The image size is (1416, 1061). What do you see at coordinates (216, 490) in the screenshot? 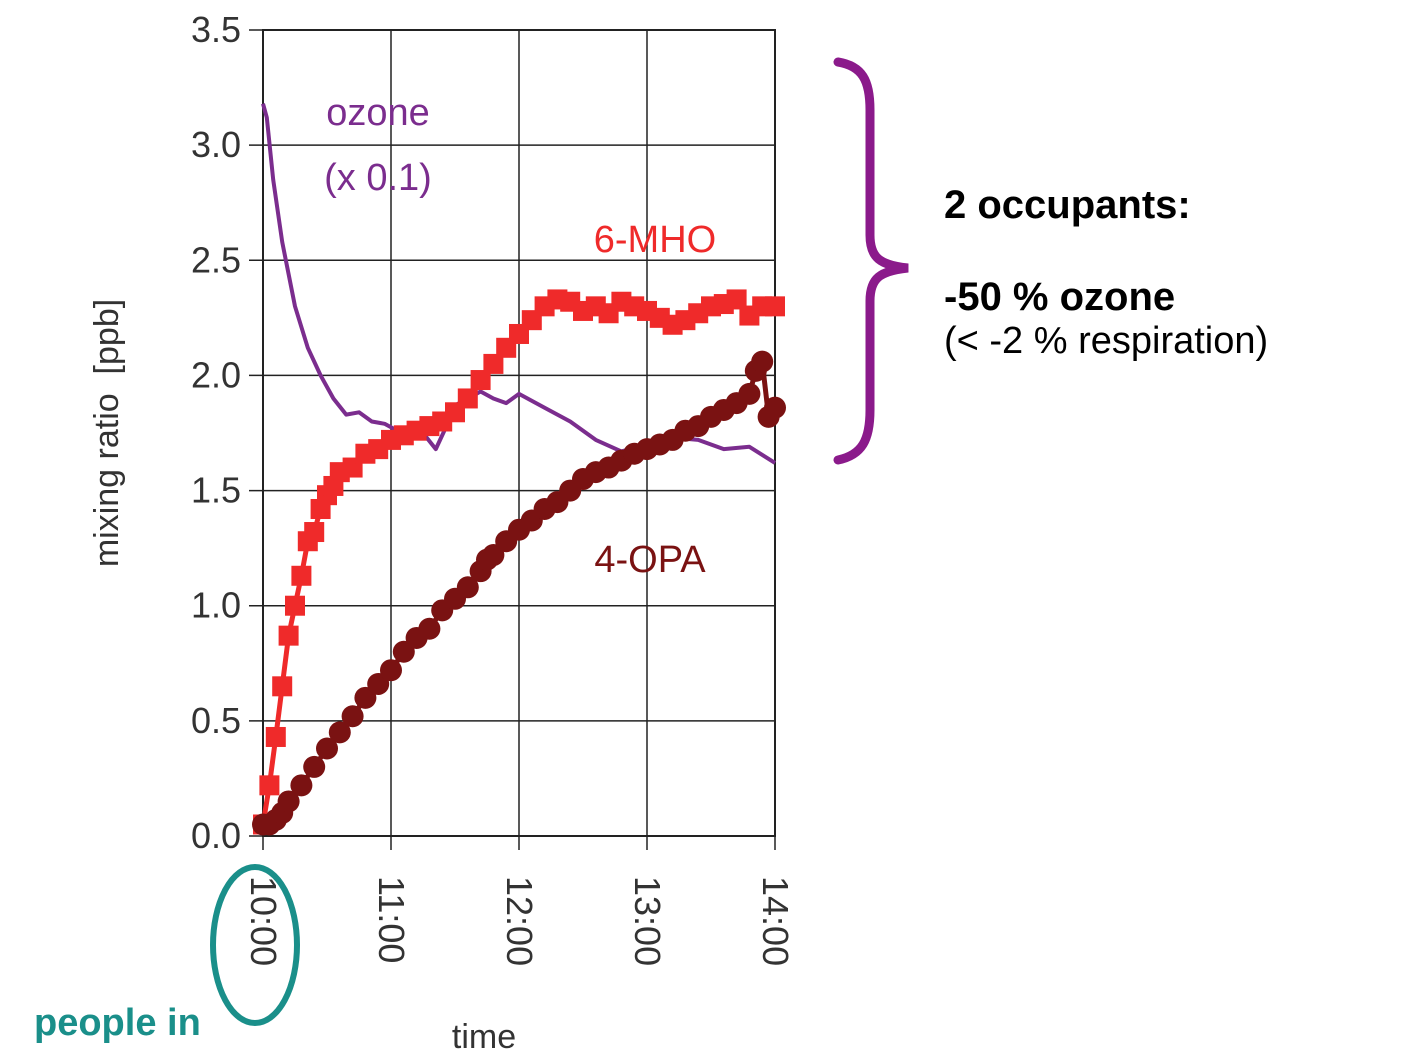
I see `y-tick-label: 1.5` at bounding box center [216, 490].